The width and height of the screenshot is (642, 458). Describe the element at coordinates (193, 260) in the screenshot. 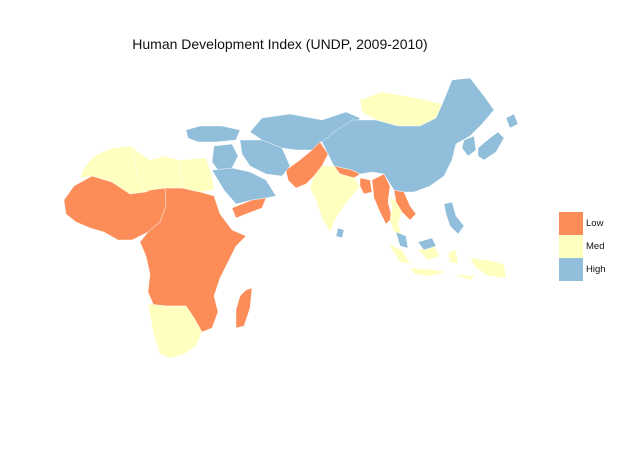

I see `region-central-east-africa` at that location.